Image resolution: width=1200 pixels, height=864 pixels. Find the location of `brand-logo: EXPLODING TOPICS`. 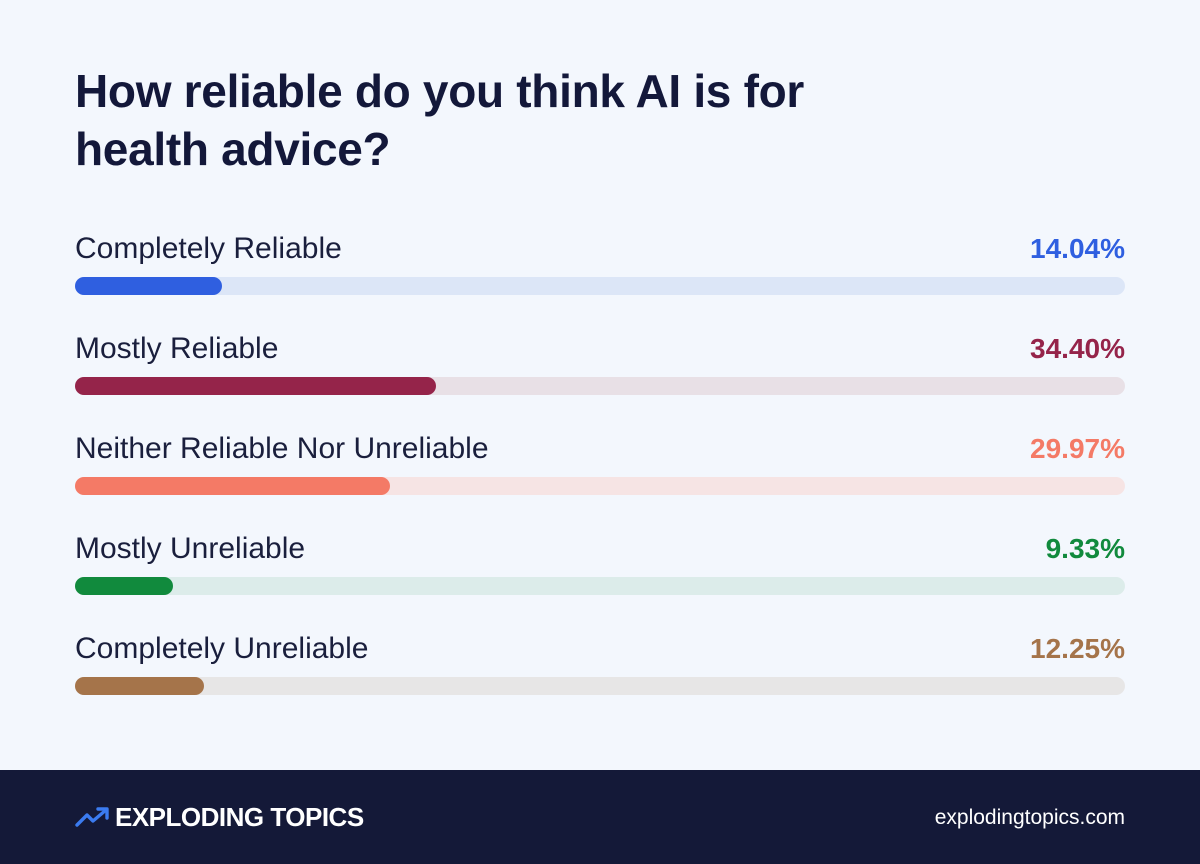

brand-logo: EXPLODING TOPICS is located at coordinates (219, 817).